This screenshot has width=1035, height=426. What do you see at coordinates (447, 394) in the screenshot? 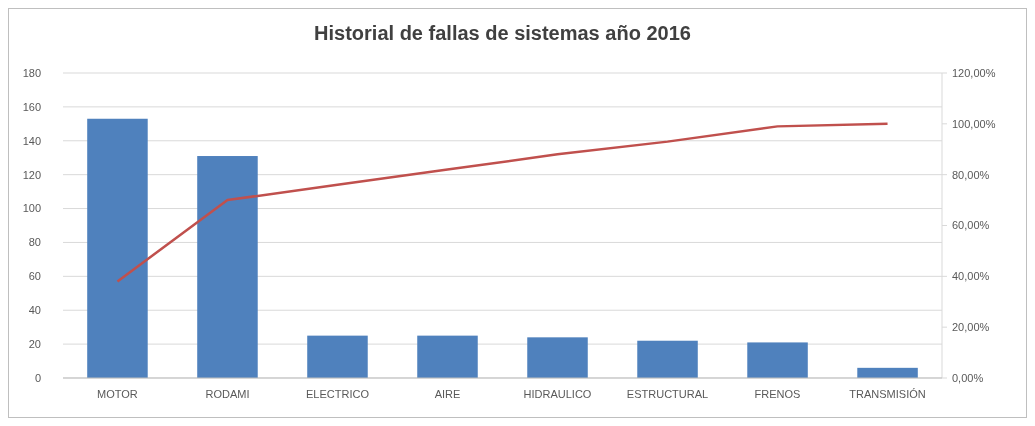
I see `x-tick-label: AIRE` at bounding box center [447, 394].